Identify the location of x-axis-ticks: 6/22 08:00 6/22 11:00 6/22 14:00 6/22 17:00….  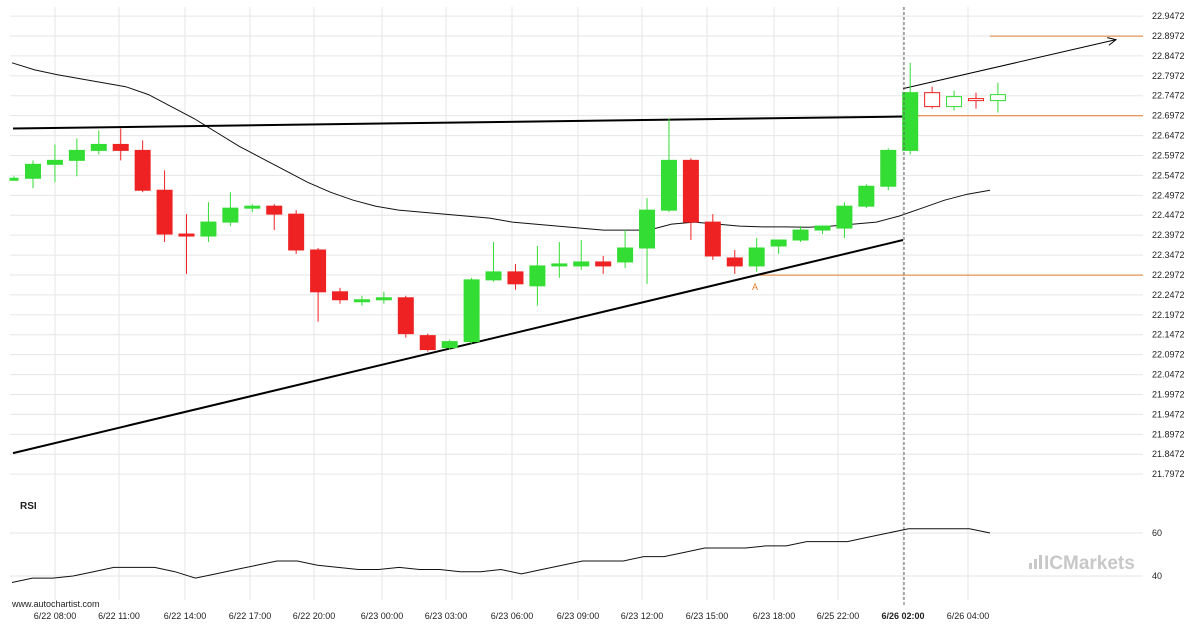
(512, 616).